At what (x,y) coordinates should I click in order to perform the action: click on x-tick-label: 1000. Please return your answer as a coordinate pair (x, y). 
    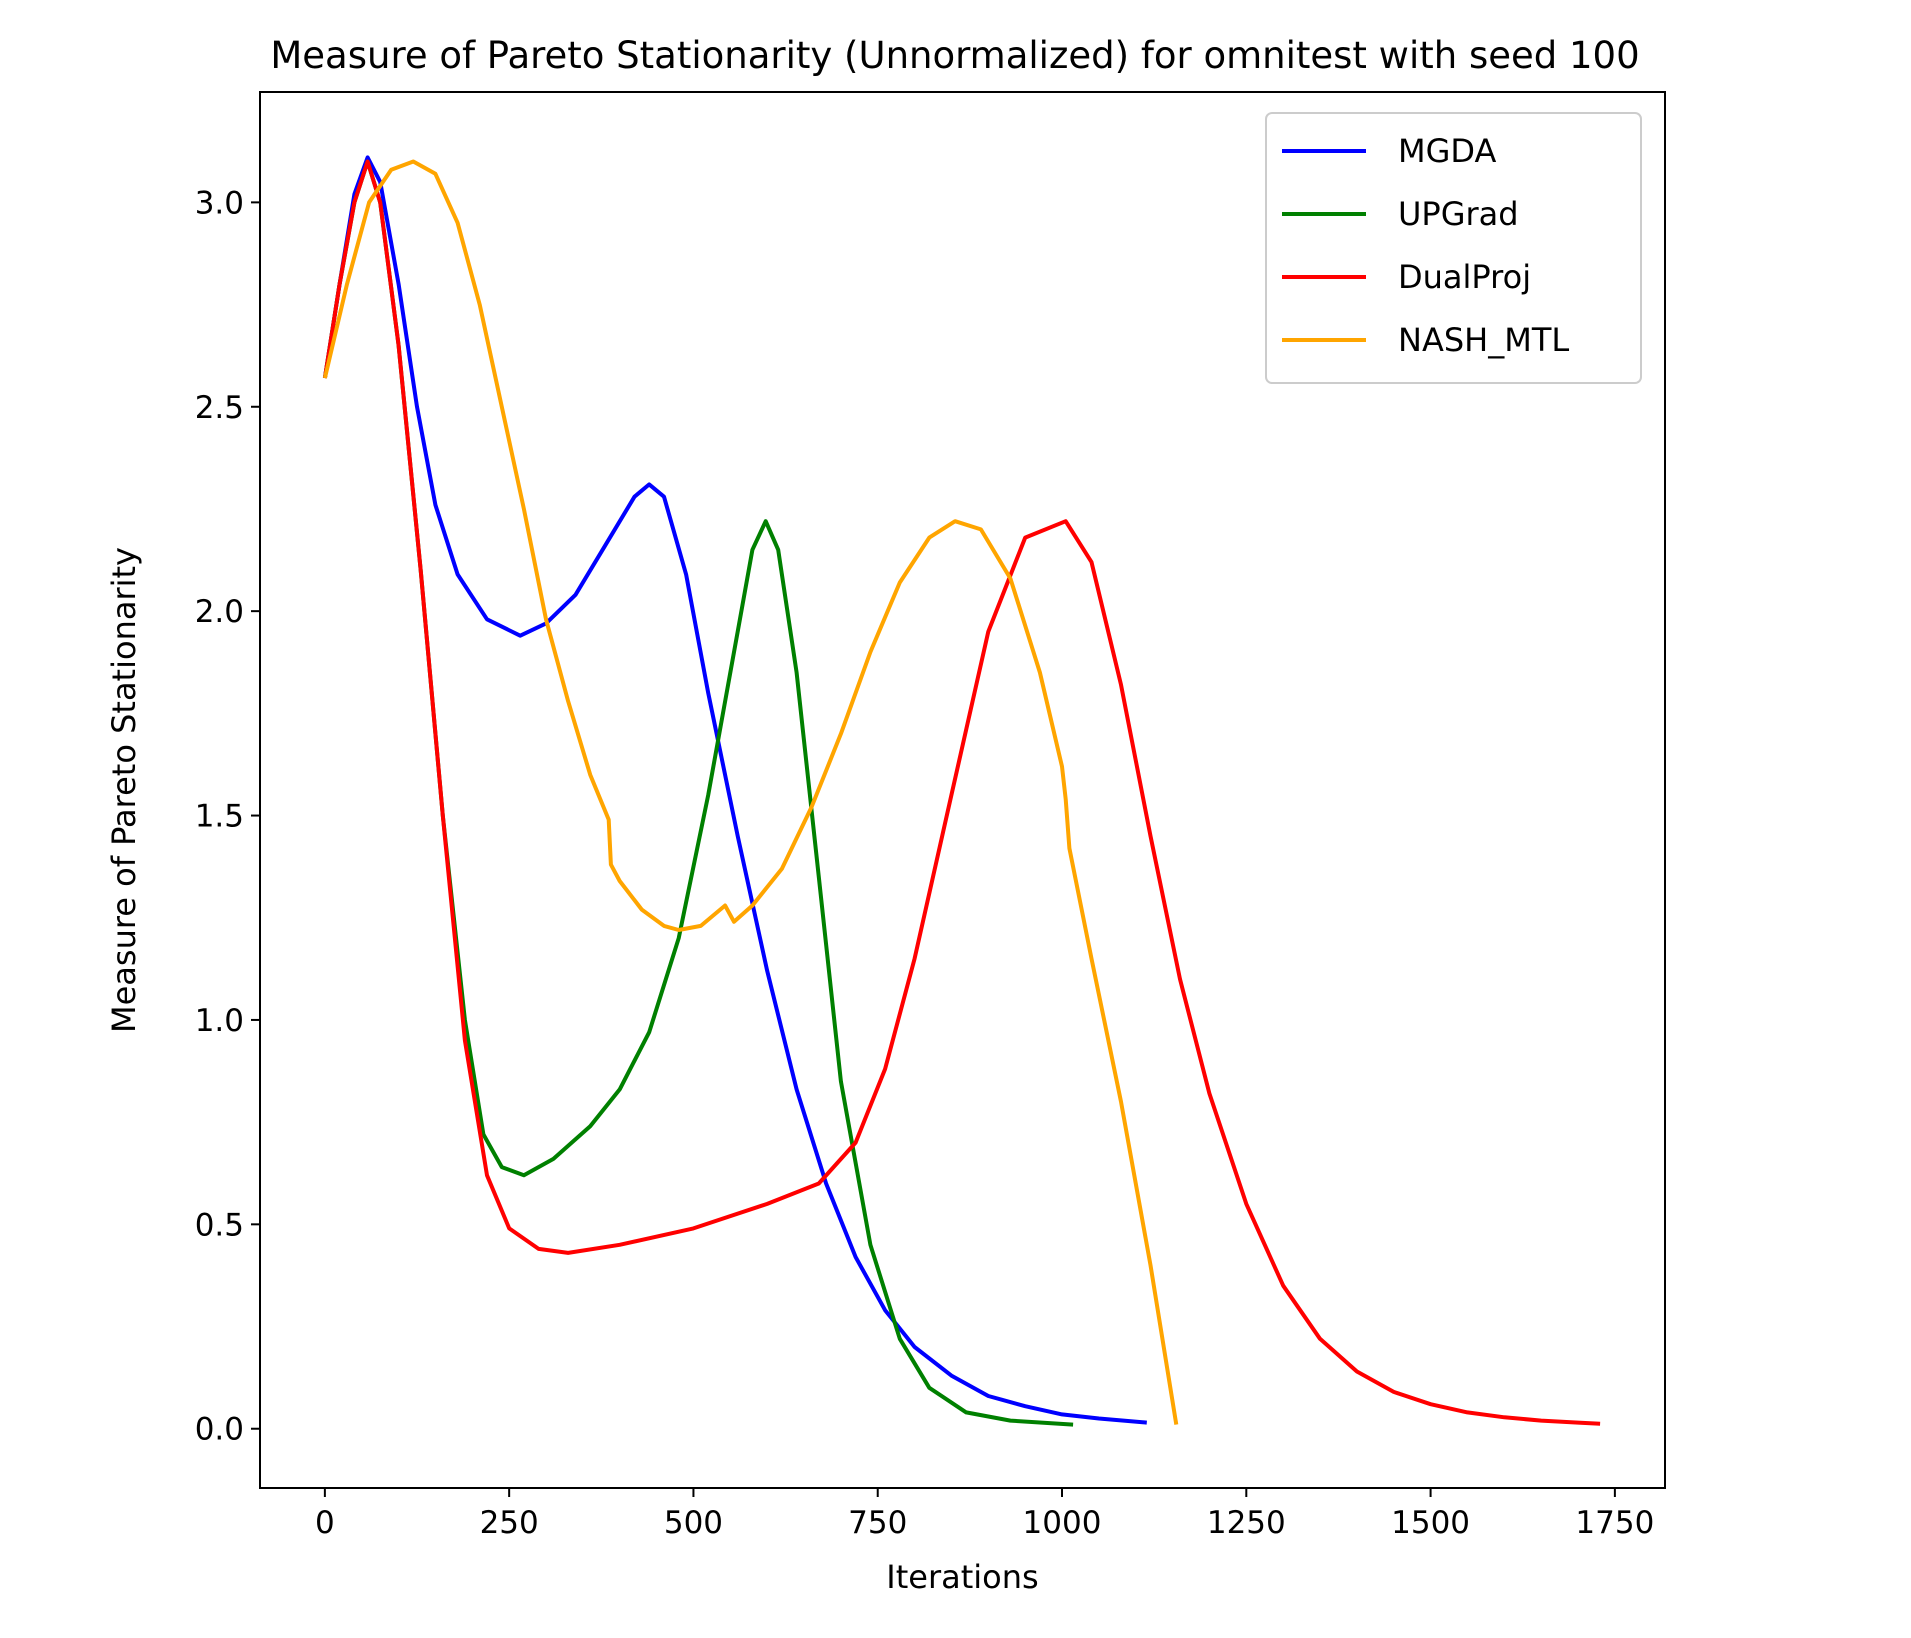
    Looking at the image, I should click on (1062, 1523).